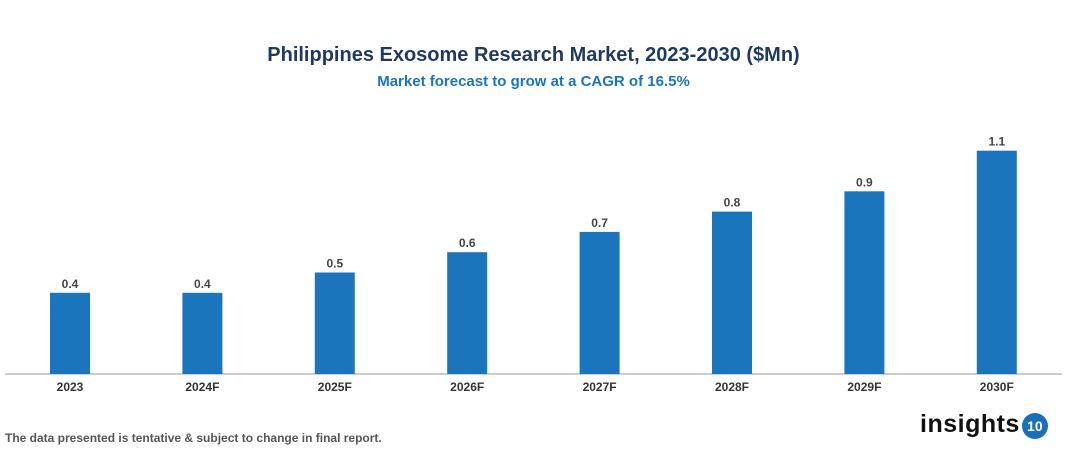  What do you see at coordinates (334, 264) in the screenshot?
I see `data-label: 0.5` at bounding box center [334, 264].